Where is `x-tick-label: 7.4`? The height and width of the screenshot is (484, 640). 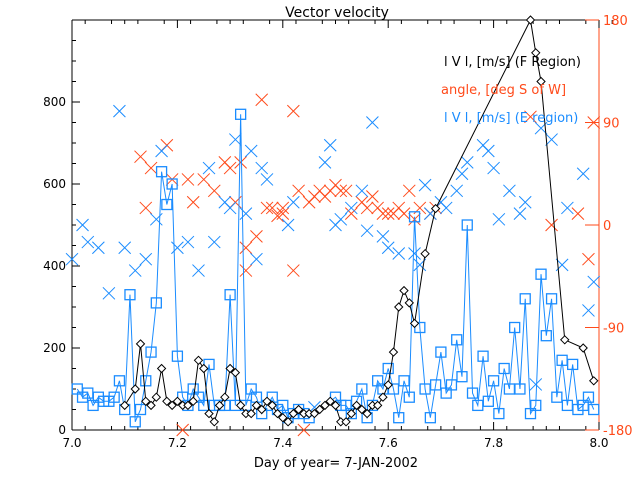 x-tick-label: 7.4 is located at coordinates (282, 443).